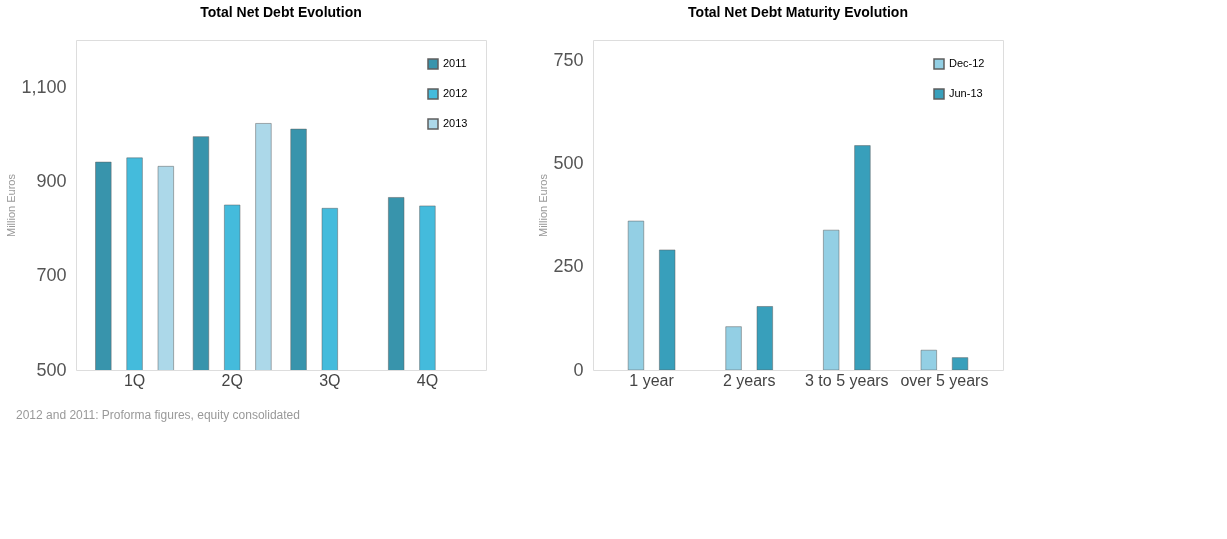 This screenshot has height=539, width=1227. Describe the element at coordinates (967, 63) in the screenshot. I see `legend-label: Dec-12` at that location.